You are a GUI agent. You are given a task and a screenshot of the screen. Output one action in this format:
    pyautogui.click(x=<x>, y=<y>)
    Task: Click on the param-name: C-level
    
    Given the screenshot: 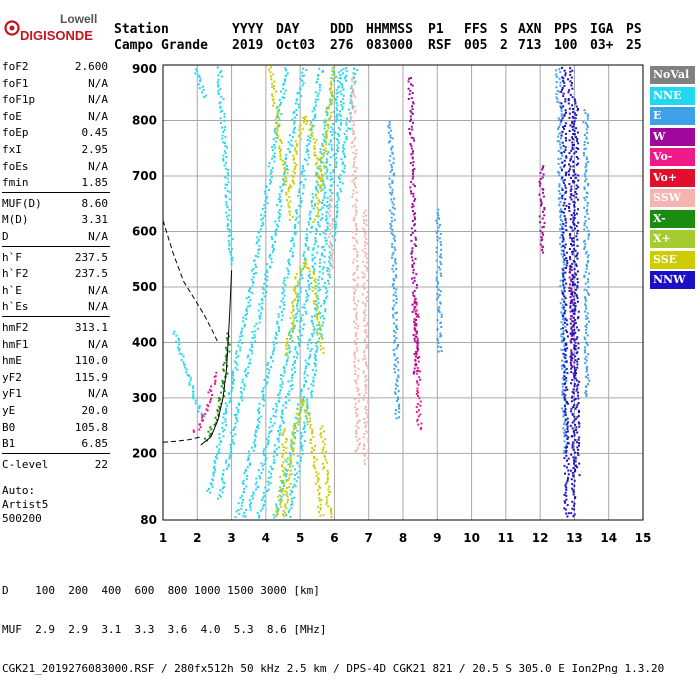 What is the action you would take?
    pyautogui.click(x=25, y=464)
    